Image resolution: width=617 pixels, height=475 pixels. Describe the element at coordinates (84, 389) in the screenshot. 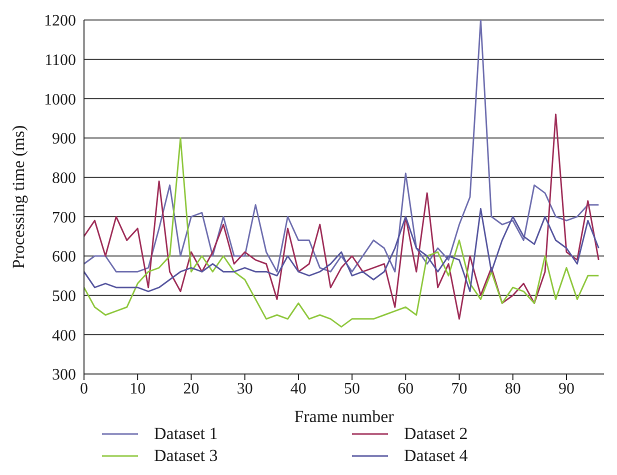

I see `x-tick-label: 0` at that location.